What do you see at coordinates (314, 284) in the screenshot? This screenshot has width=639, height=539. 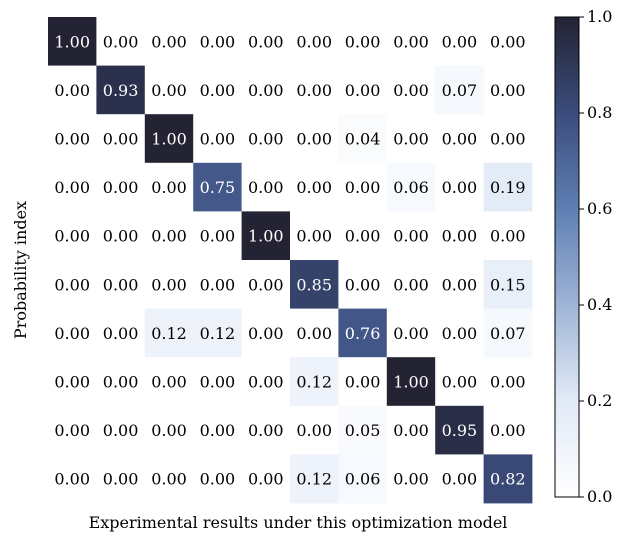 I see `heatmap-cell-label: 0.85` at bounding box center [314, 284].